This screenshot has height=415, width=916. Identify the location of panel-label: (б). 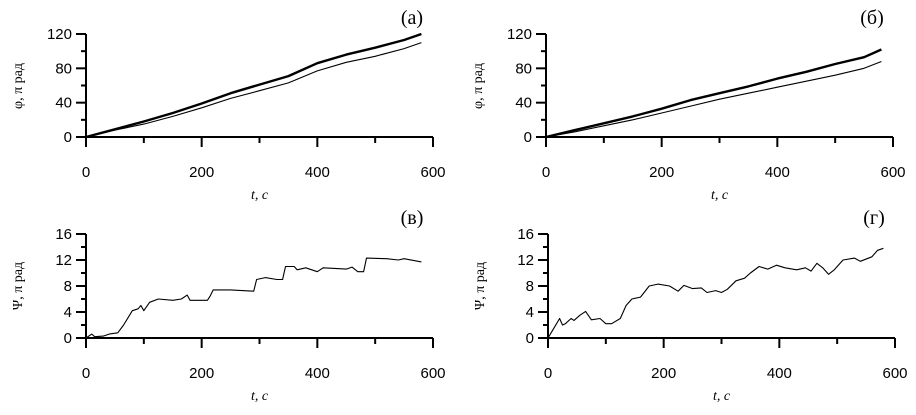
(872, 18).